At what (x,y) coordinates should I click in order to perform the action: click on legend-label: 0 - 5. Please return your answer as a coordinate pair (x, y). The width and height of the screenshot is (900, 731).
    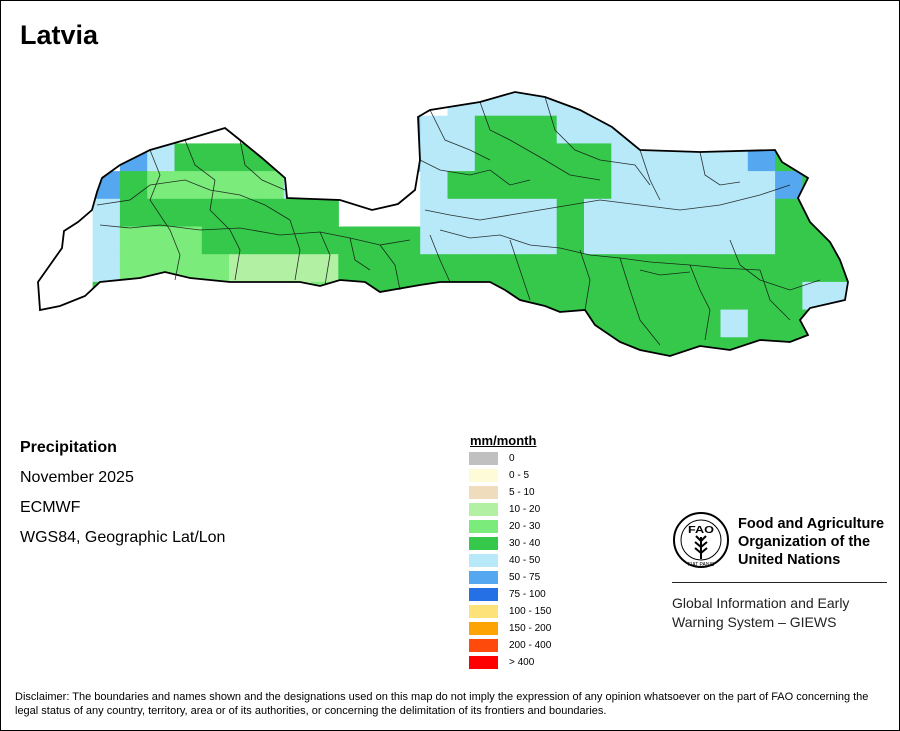
    Looking at the image, I should click on (519, 475).